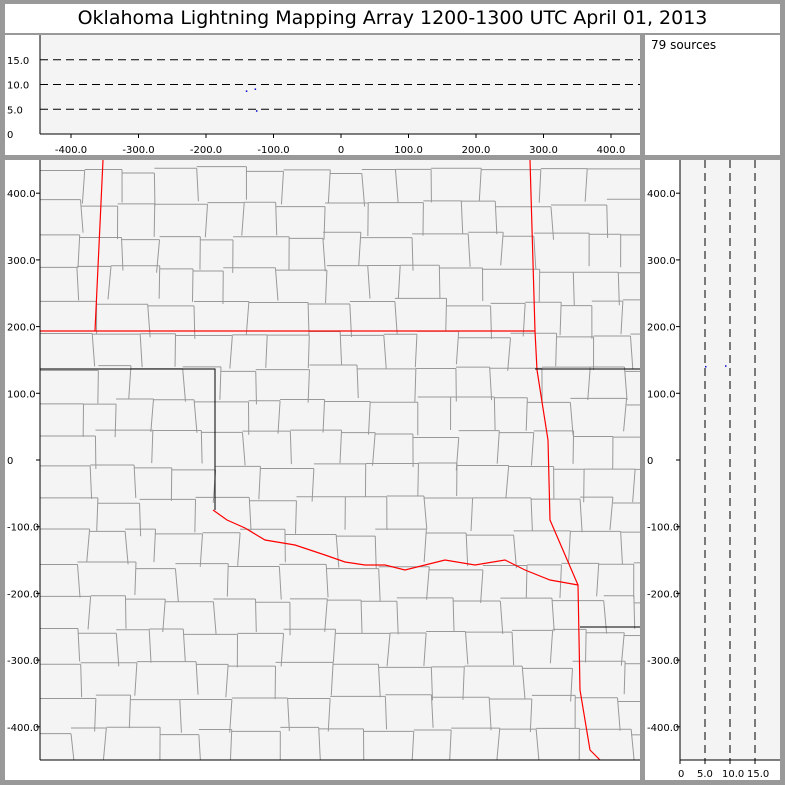  Describe the element at coordinates (543, 150) in the screenshot. I see `x-tick-label: 300.0` at that location.